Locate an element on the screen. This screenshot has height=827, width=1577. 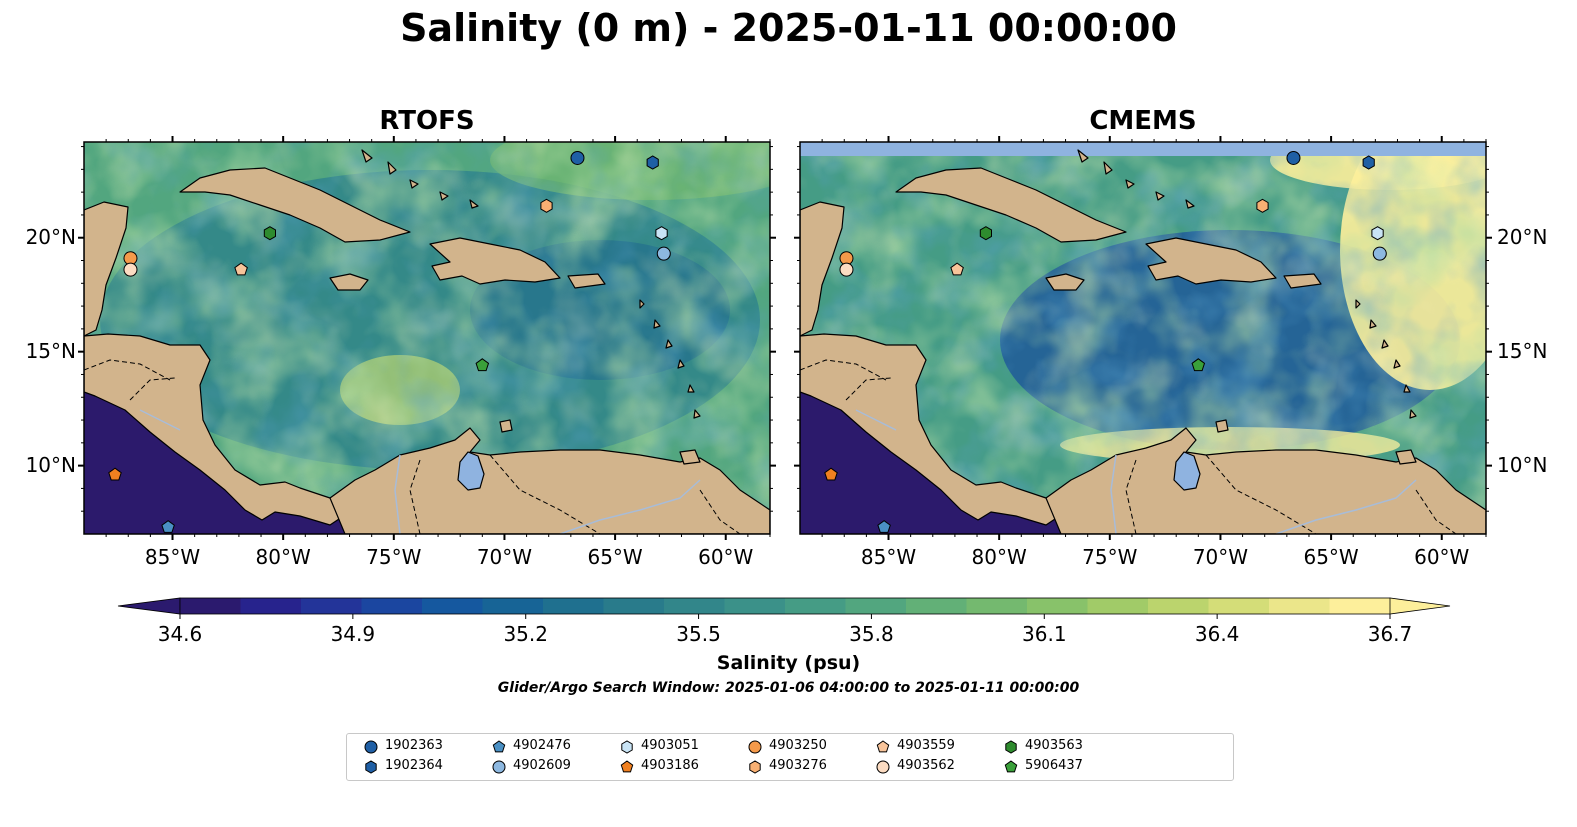
colorbar-tick-label: 34.9 is located at coordinates (353, 634).